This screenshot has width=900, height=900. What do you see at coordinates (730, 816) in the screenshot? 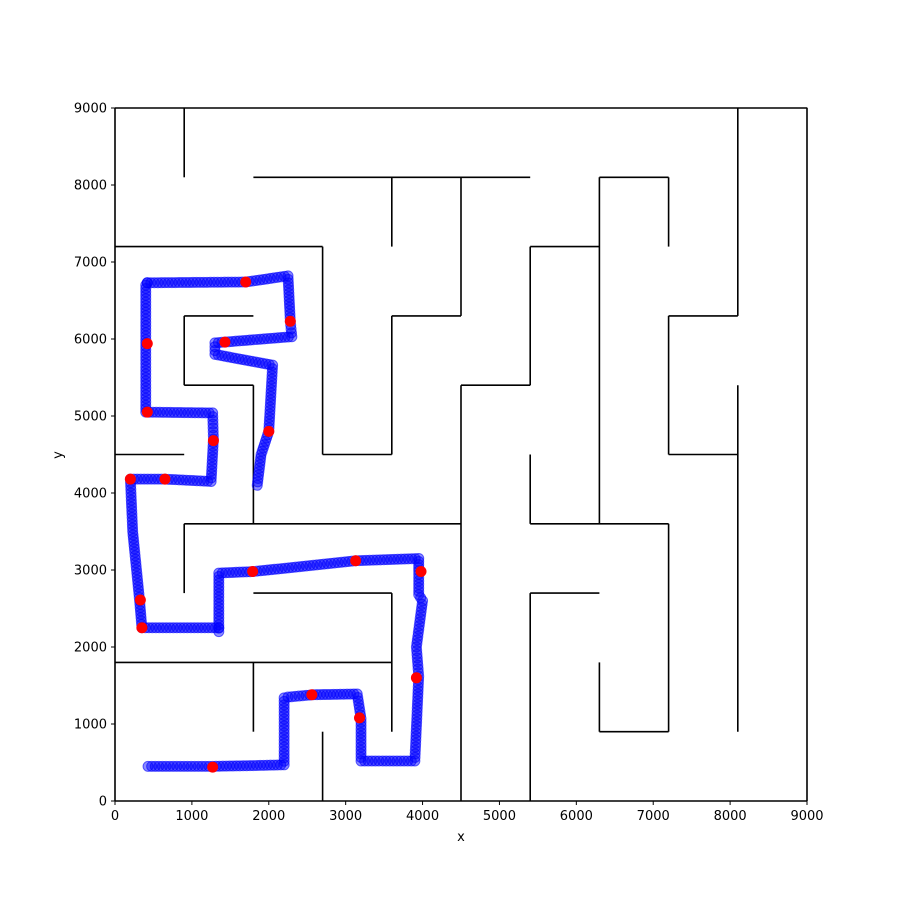
I see `x-tick-label: 8000` at bounding box center [730, 816].